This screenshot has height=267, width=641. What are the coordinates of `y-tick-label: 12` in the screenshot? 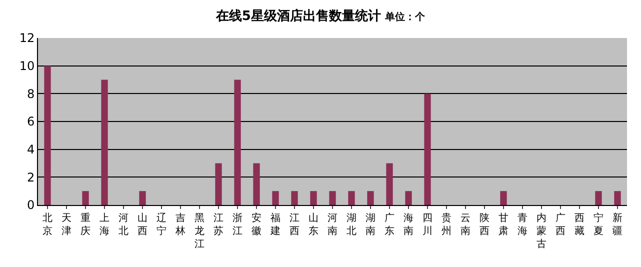 It's located at (27, 38).